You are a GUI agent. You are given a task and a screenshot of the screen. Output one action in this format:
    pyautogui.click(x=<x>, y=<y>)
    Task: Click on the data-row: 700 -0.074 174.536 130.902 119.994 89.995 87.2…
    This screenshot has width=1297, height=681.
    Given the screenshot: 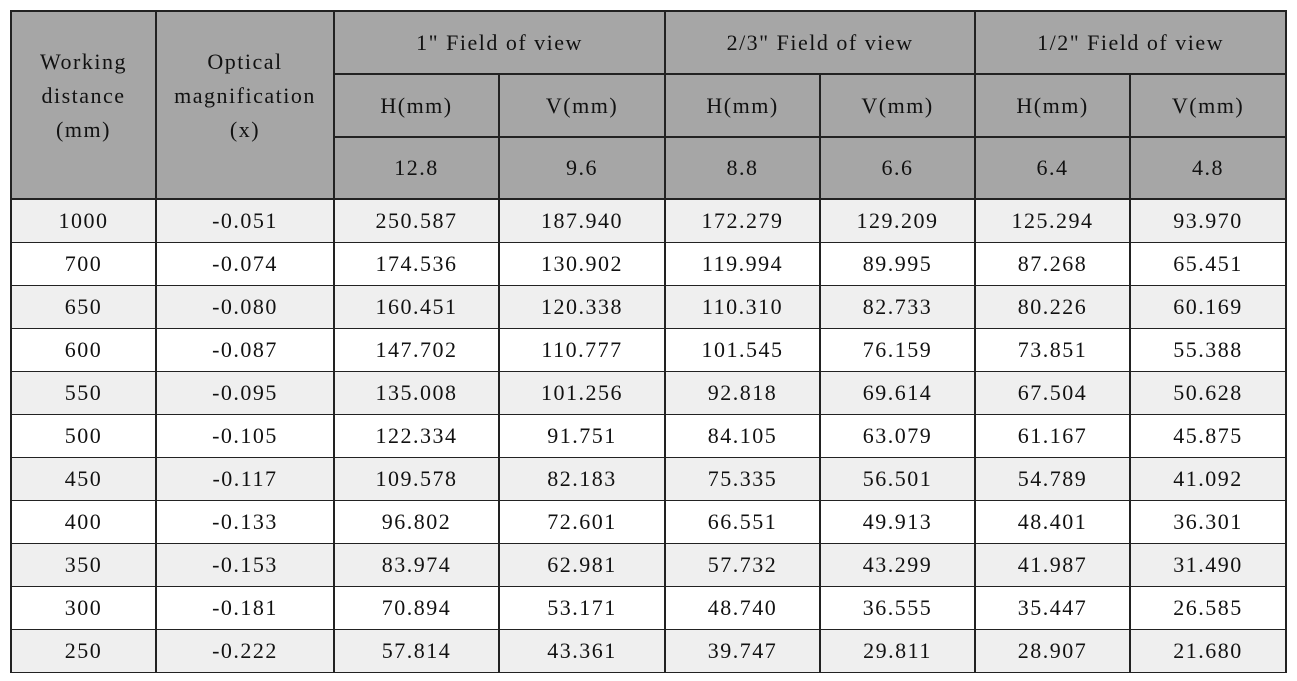 What is the action you would take?
    pyautogui.click(x=649, y=263)
    